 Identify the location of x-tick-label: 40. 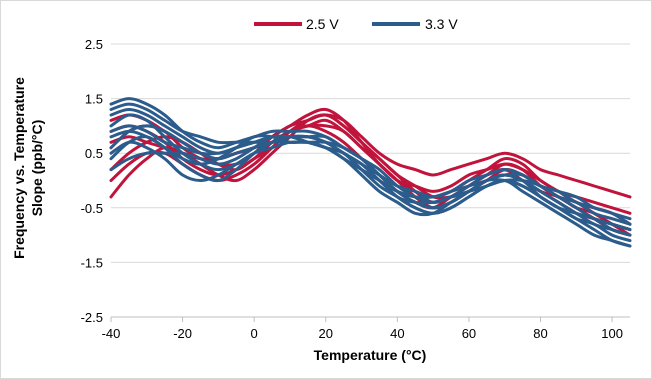
(397, 333).